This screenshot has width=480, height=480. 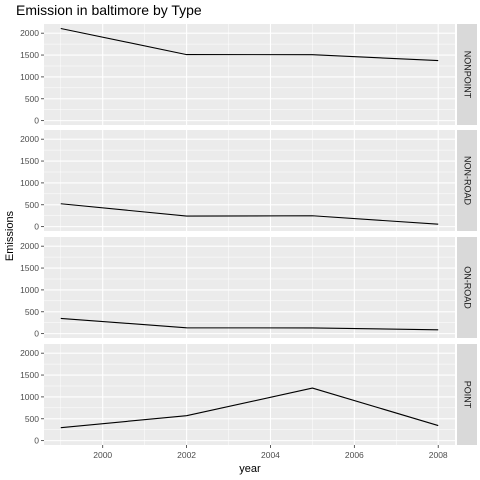 I want to click on series-line-non-road, so click(x=249, y=214).